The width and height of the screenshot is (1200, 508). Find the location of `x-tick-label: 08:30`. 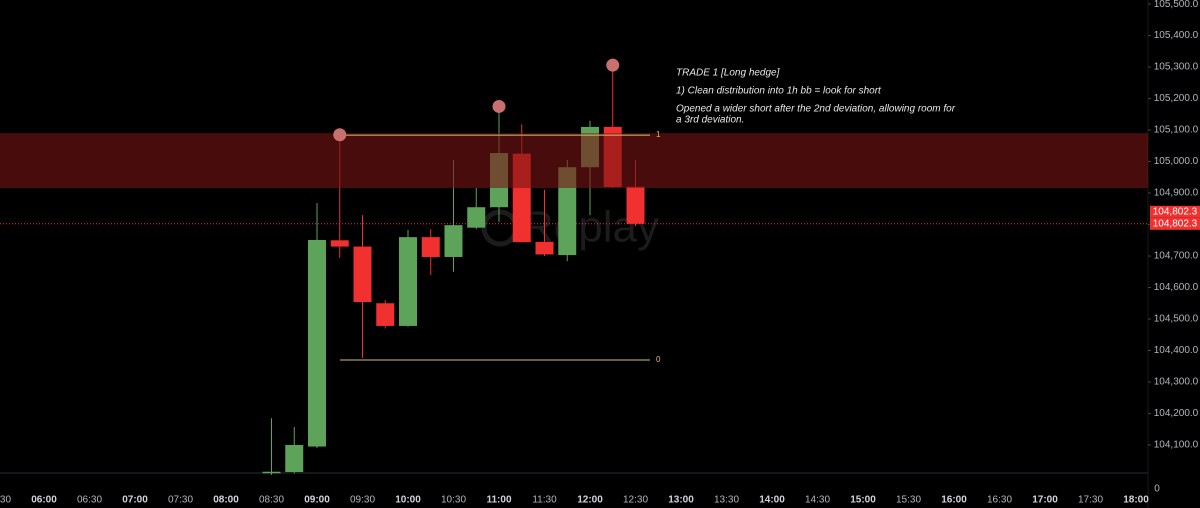

x-tick-label: 08:30 is located at coordinates (271, 500).